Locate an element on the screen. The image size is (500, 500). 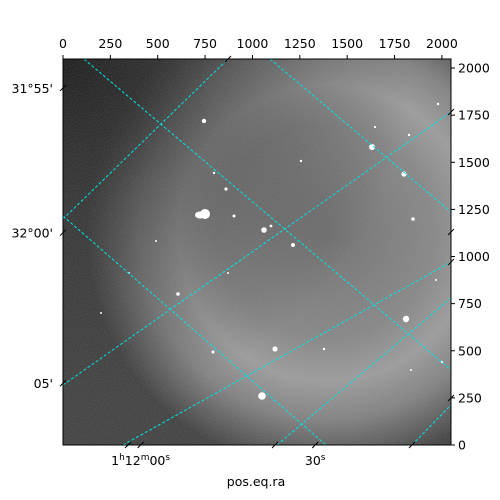
x-tick-label: 1750 is located at coordinates (395, 43).